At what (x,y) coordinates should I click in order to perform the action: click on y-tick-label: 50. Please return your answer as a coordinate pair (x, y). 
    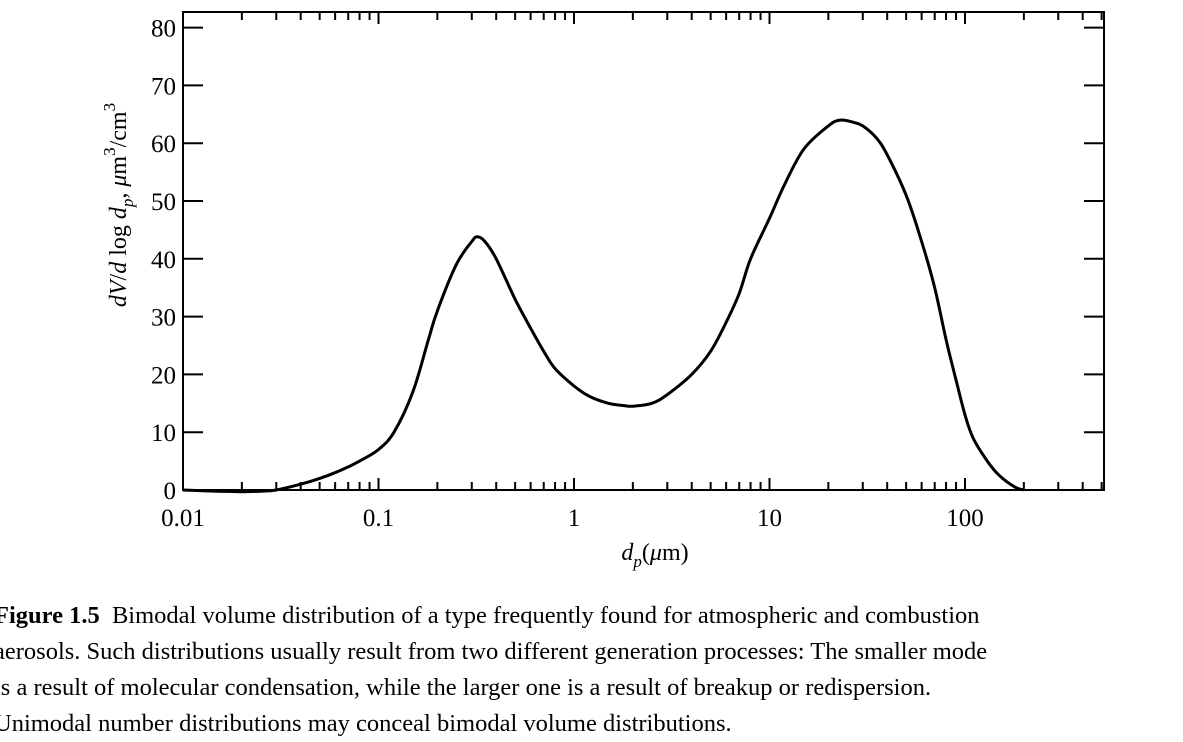
    Looking at the image, I should click on (163, 202).